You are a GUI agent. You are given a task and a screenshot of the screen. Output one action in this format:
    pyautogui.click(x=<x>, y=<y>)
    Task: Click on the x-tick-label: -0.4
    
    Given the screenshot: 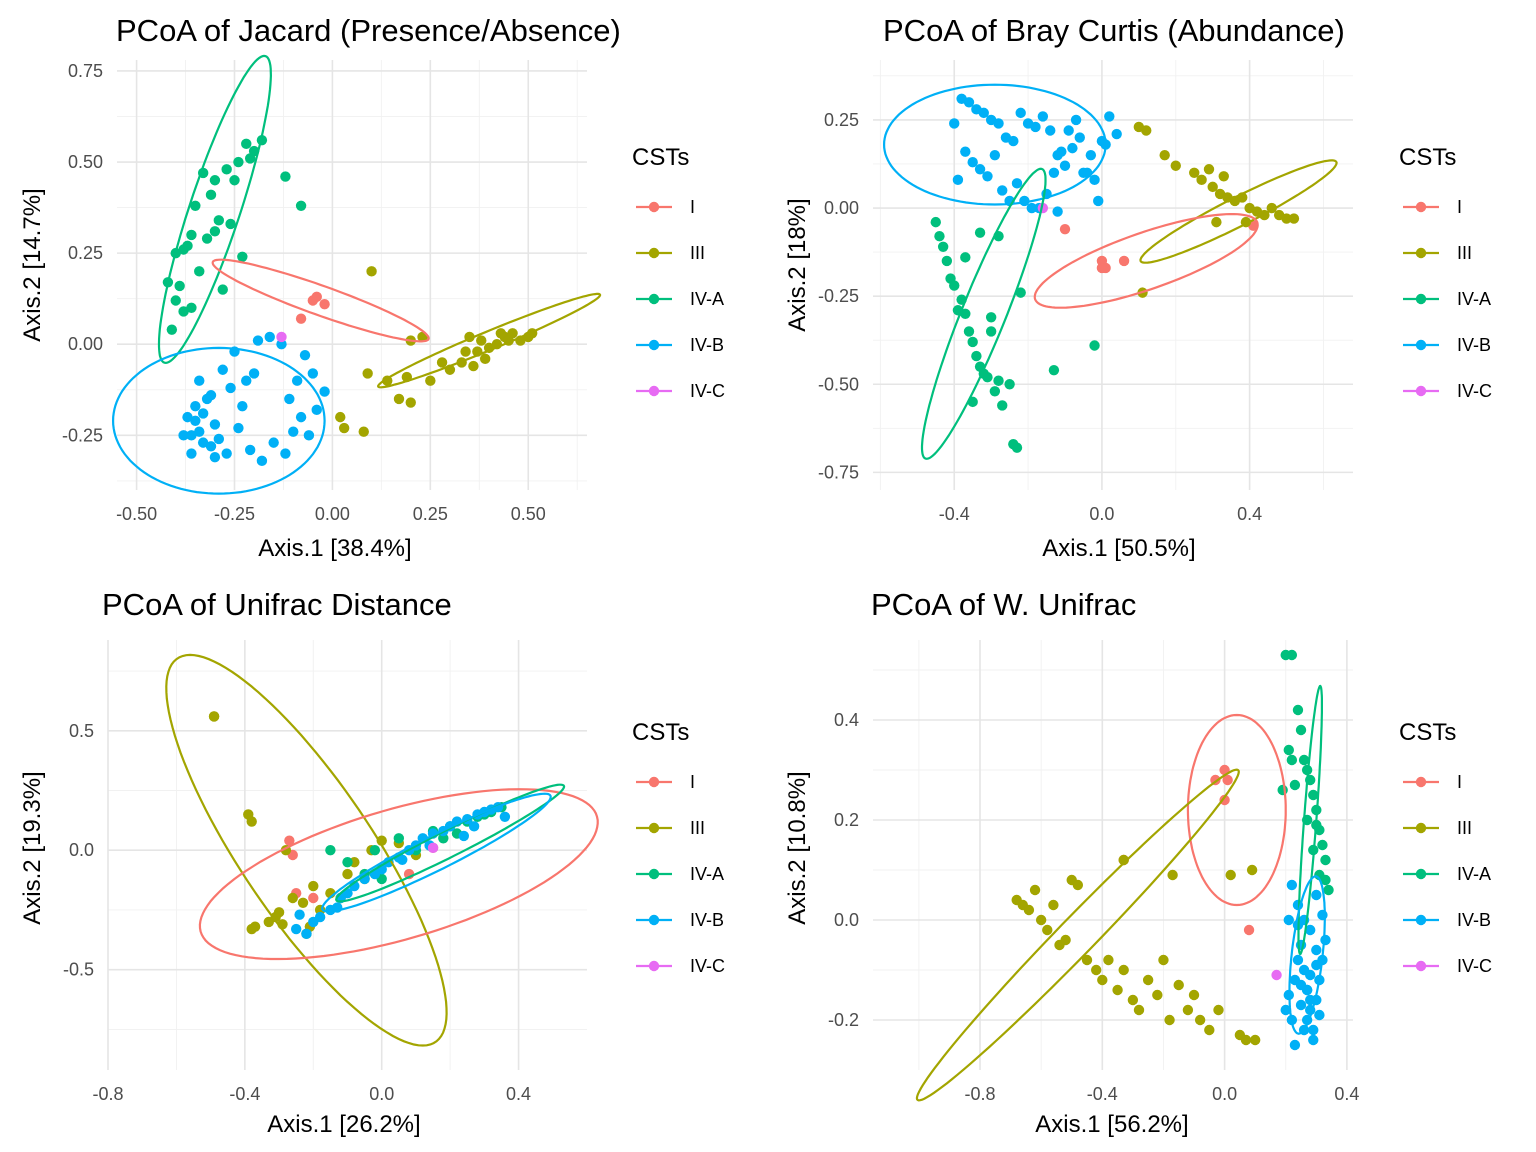 What is the action you would take?
    pyautogui.click(x=1102, y=1094)
    